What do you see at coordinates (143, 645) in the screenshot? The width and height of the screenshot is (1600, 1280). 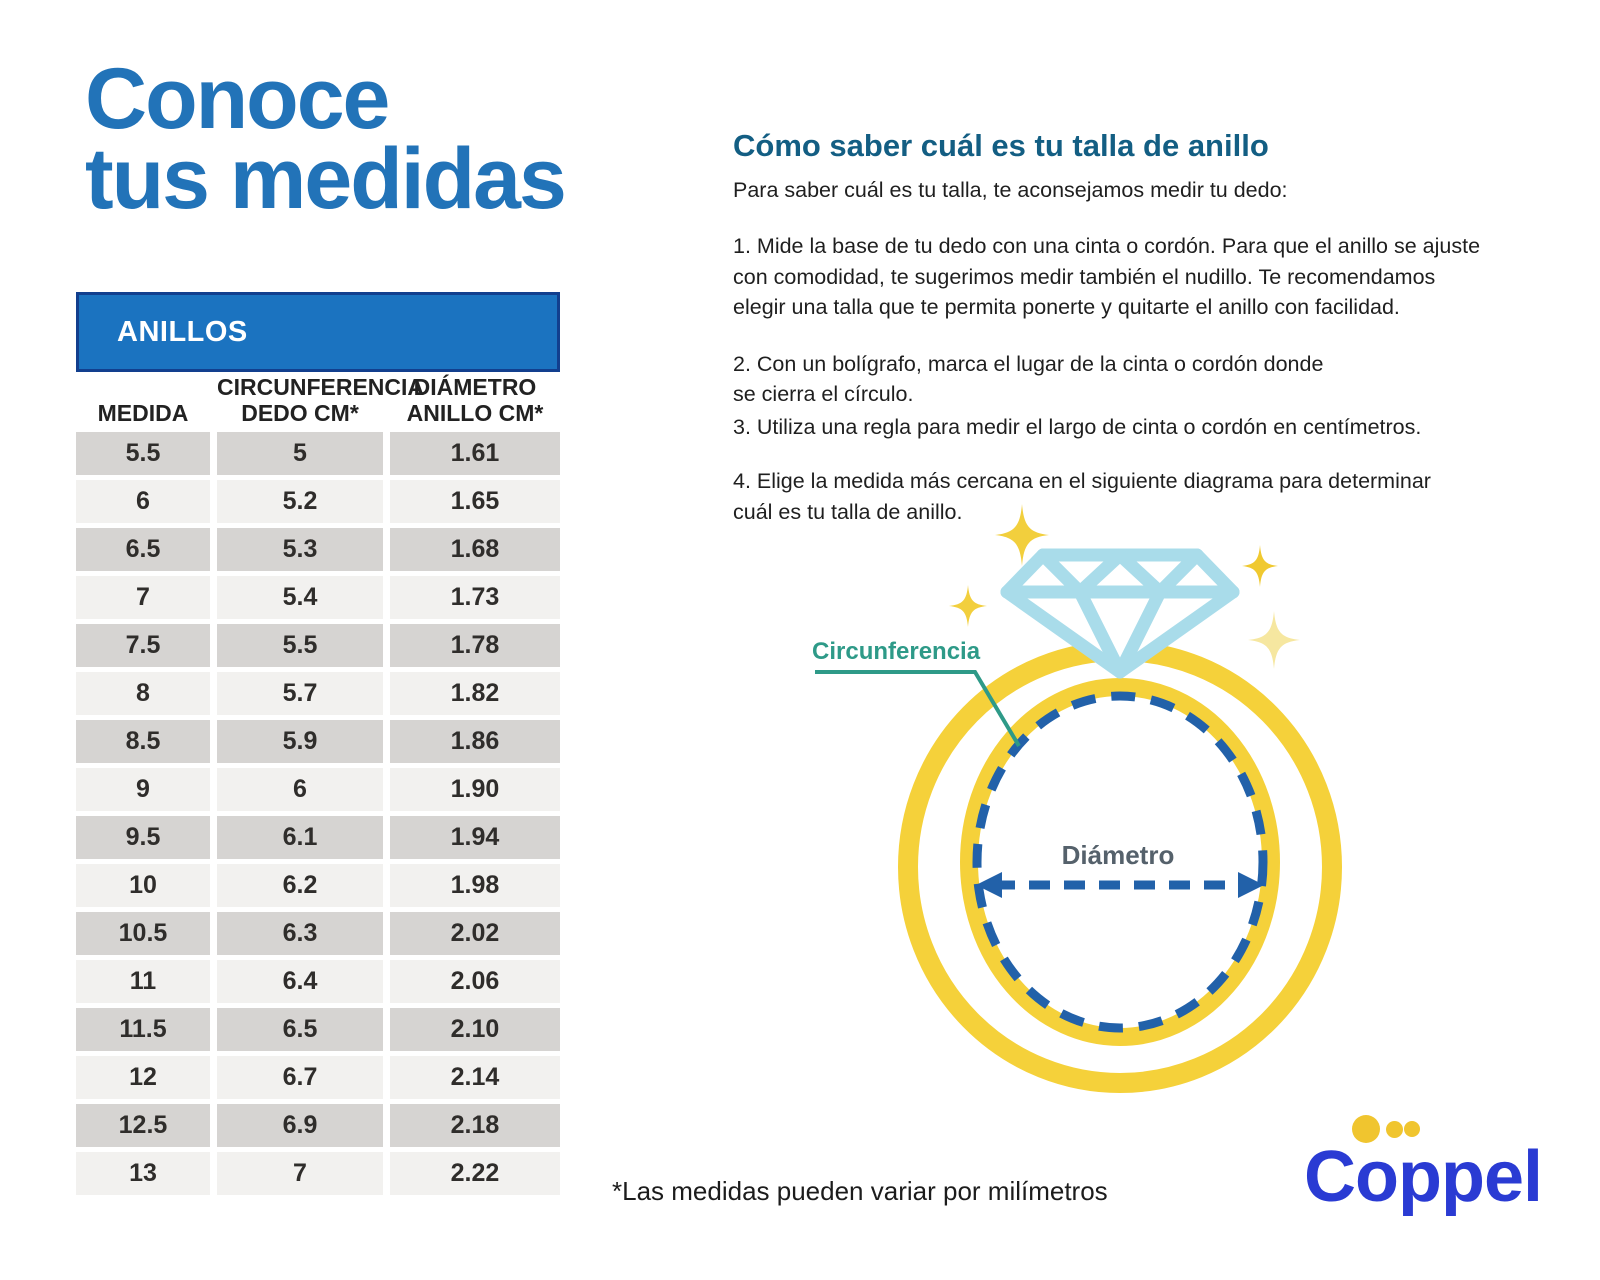 I see `table-cell: 7.5` at bounding box center [143, 645].